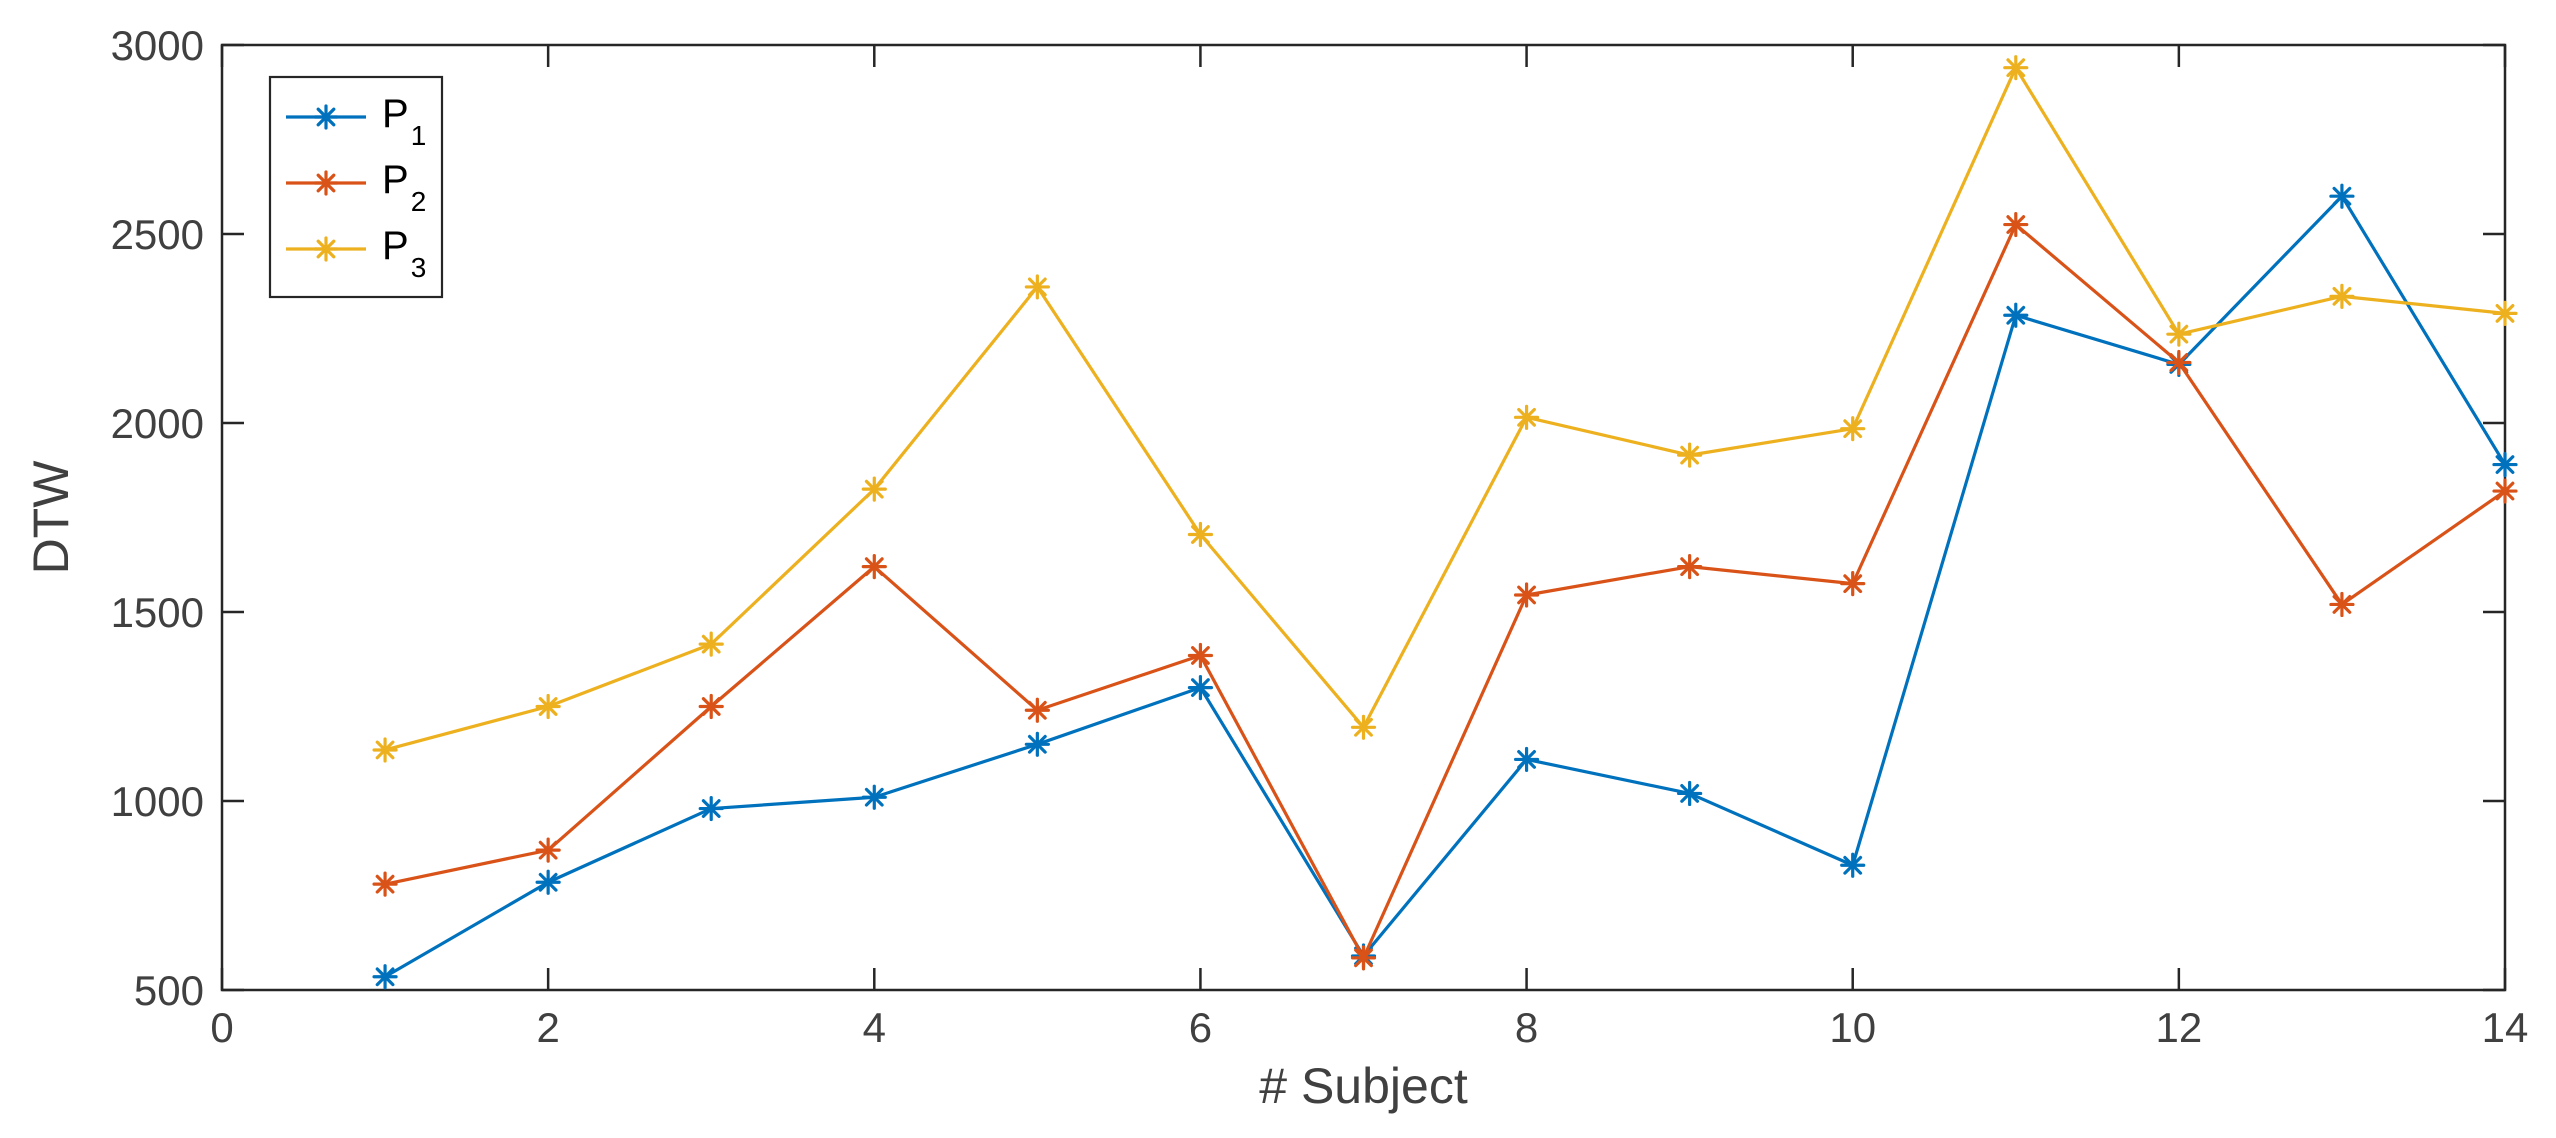  What do you see at coordinates (221, 1027) in the screenshot?
I see `x-tick-label: 0` at bounding box center [221, 1027].